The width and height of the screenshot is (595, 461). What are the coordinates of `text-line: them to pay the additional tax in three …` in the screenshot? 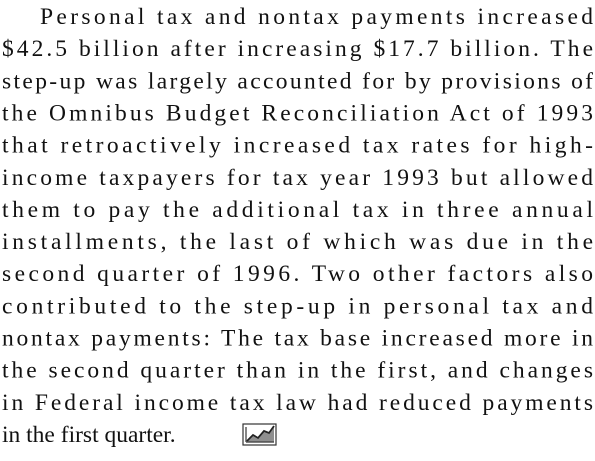 It's located at (297, 210).